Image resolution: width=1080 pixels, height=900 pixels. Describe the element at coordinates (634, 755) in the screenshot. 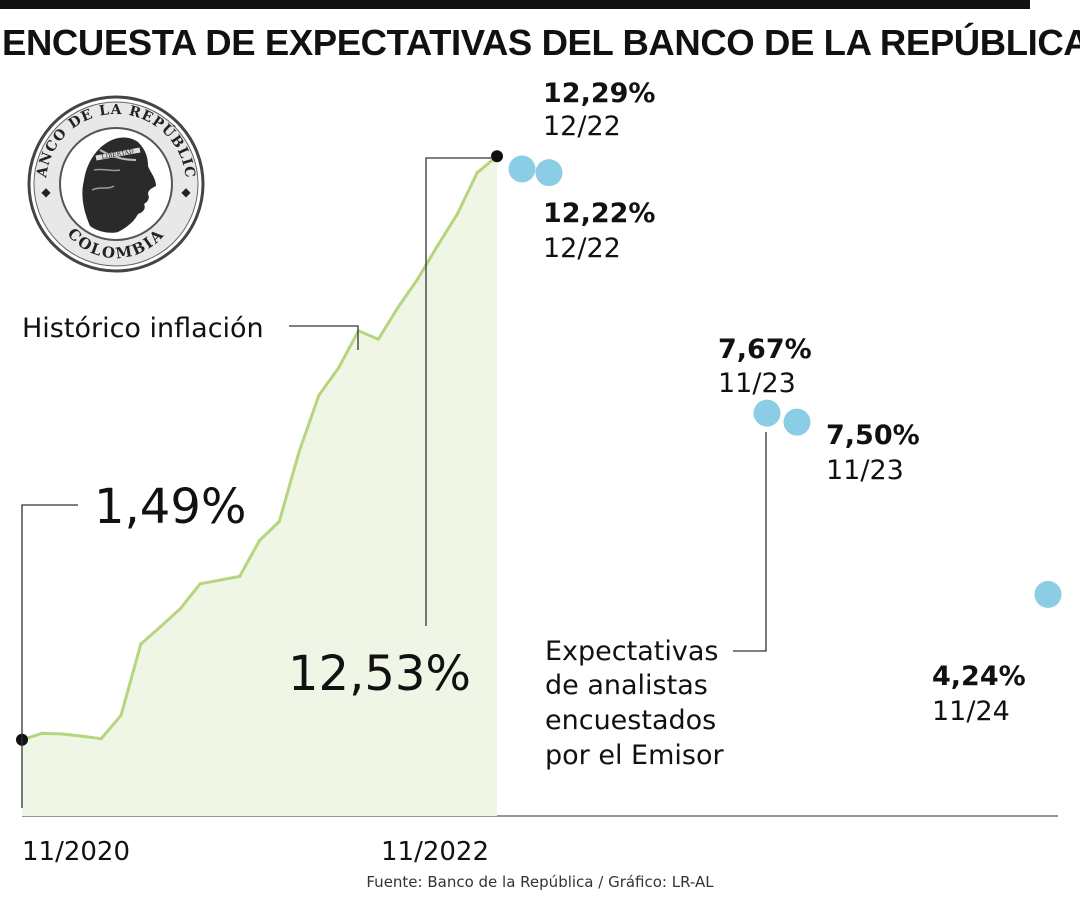

I see `expectations-label-line: por el Emisor` at that location.